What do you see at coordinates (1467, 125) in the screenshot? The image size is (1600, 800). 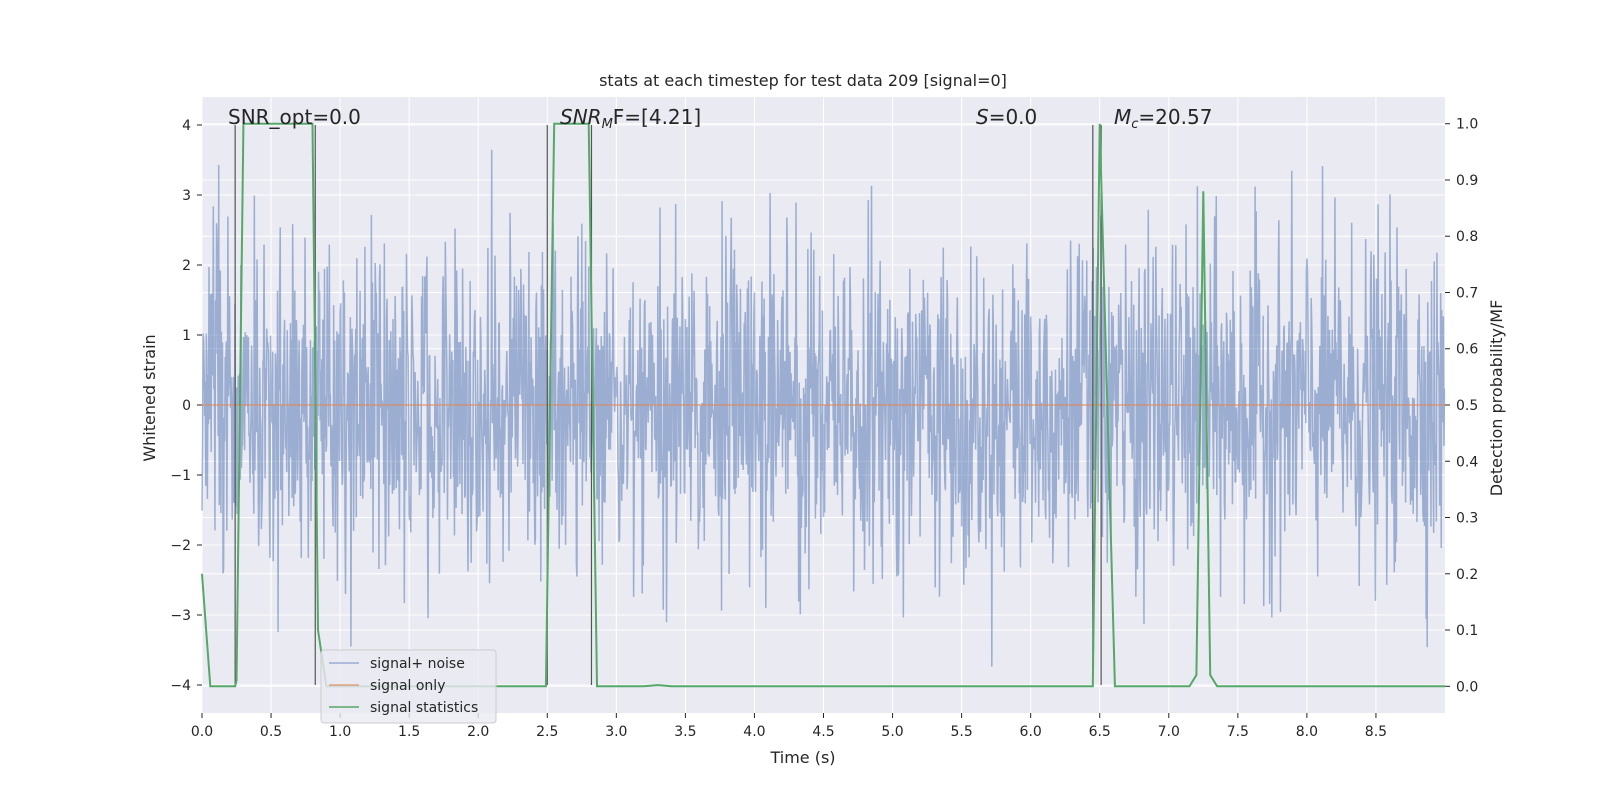 I see `y2-tick-label: 1.0` at bounding box center [1467, 125].